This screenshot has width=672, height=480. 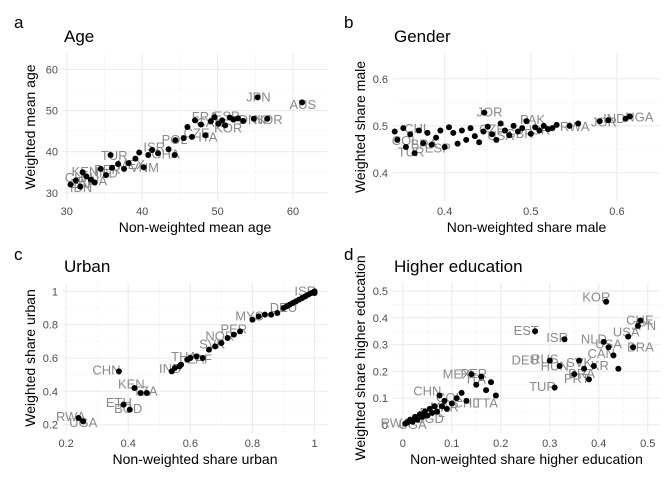 I want to click on x-tick-label: 50, so click(x=218, y=212).